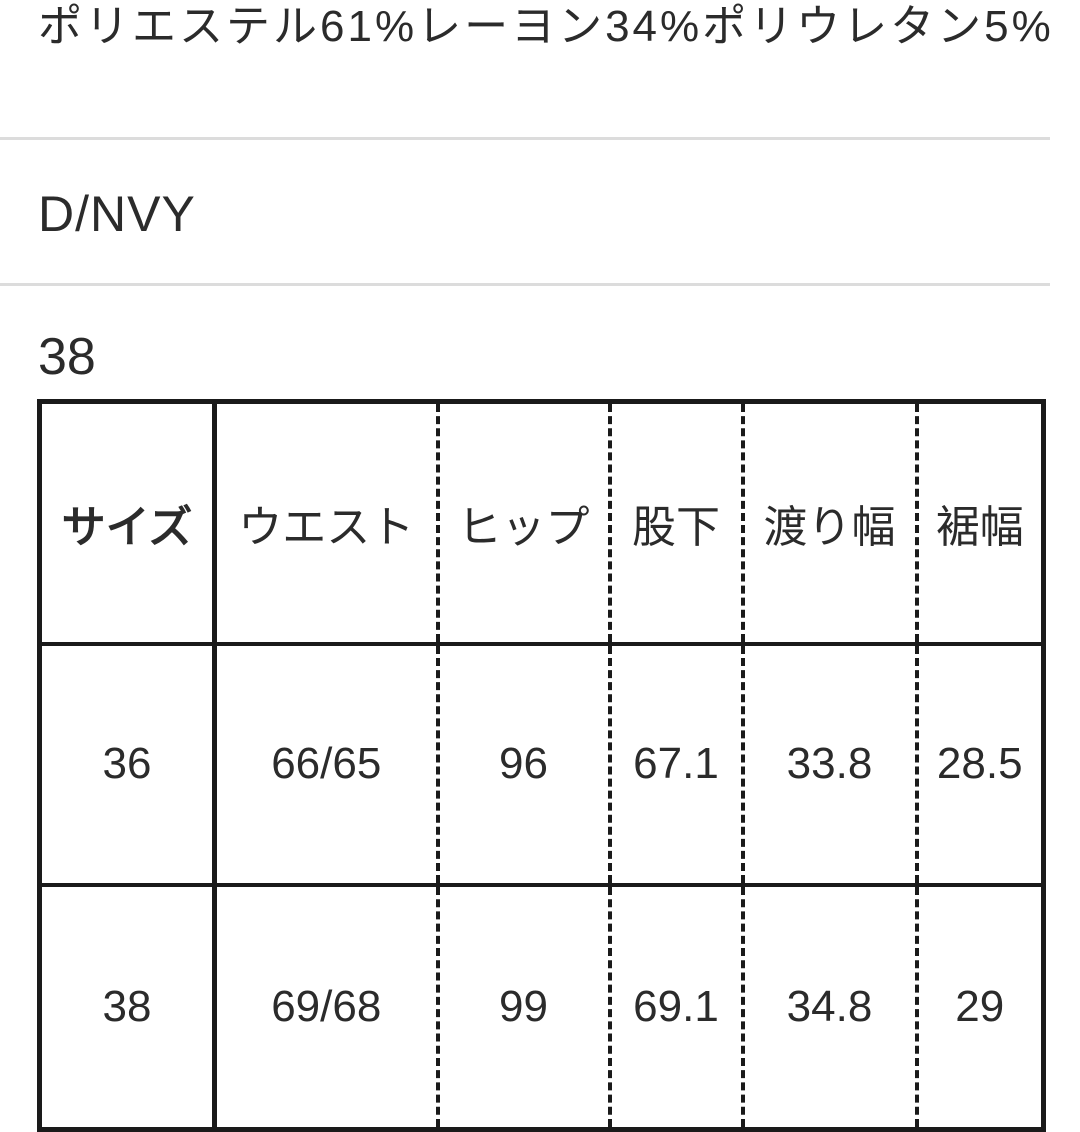 This screenshot has height=1132, width=1080. Describe the element at coordinates (675, 523) in the screenshot. I see `header-inseam: 股下` at that location.